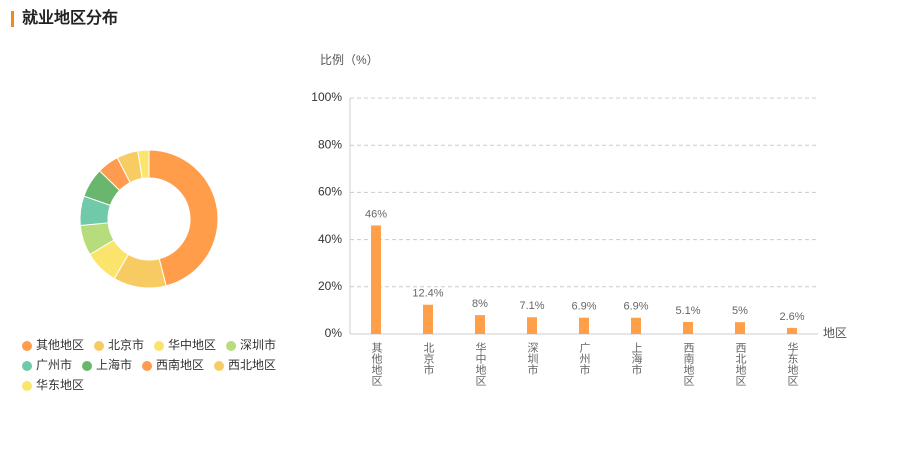  Describe the element at coordinates (688, 364) in the screenshot. I see `x-tick-label: 西南地区` at that location.